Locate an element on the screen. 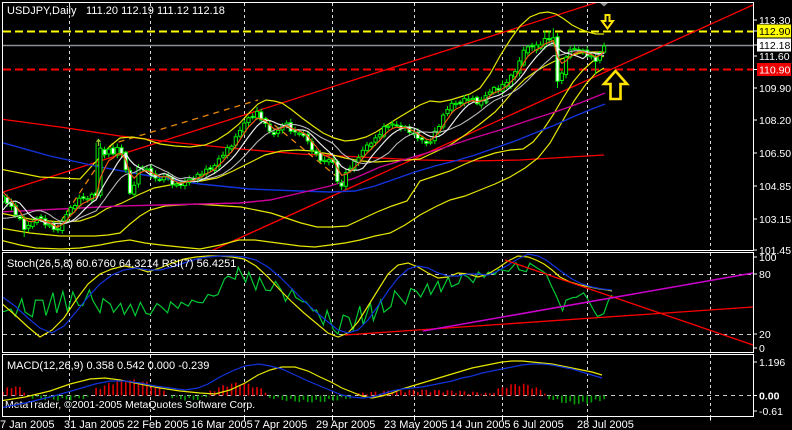  svg-text: 7 Jan 2005 is located at coordinates (27, 424).